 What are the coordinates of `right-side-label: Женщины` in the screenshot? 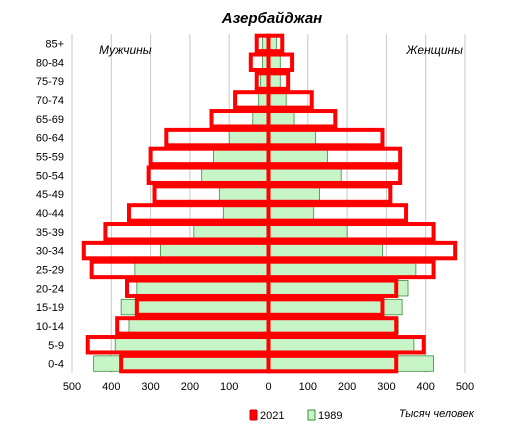 It's located at (434, 50).